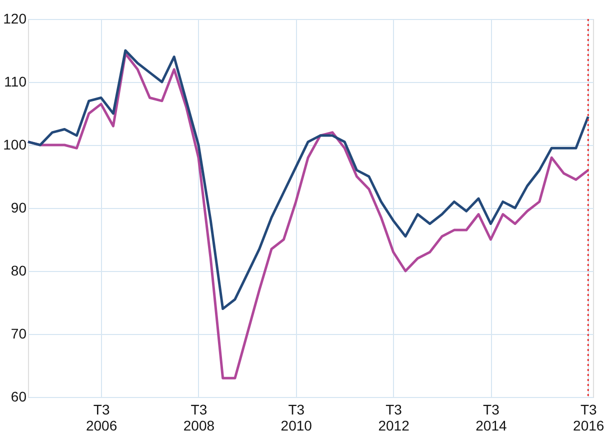 Image resolution: width=612 pixels, height=437 pixels. I want to click on y-tick-label: 120, so click(15, 18).